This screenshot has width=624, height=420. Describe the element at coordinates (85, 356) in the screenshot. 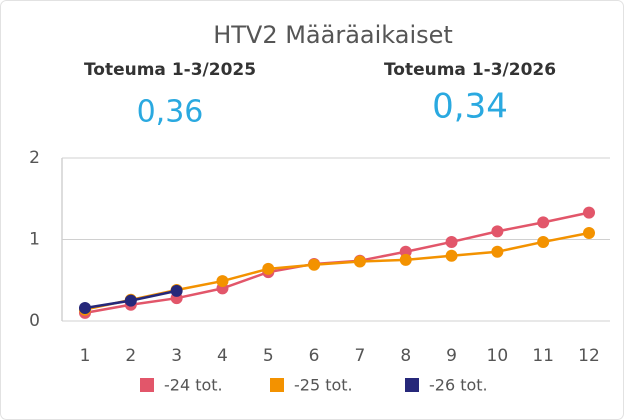

I see `x-tick-label: 1` at that location.